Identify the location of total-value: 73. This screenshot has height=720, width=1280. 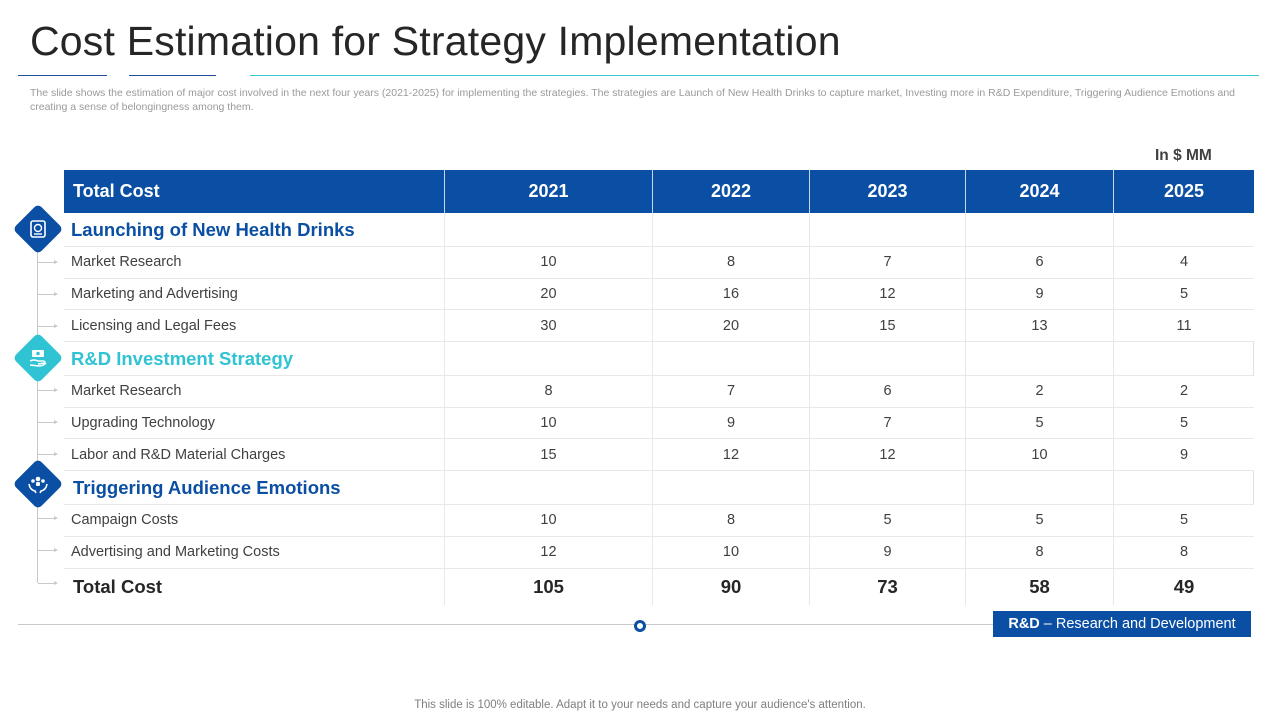
(888, 586).